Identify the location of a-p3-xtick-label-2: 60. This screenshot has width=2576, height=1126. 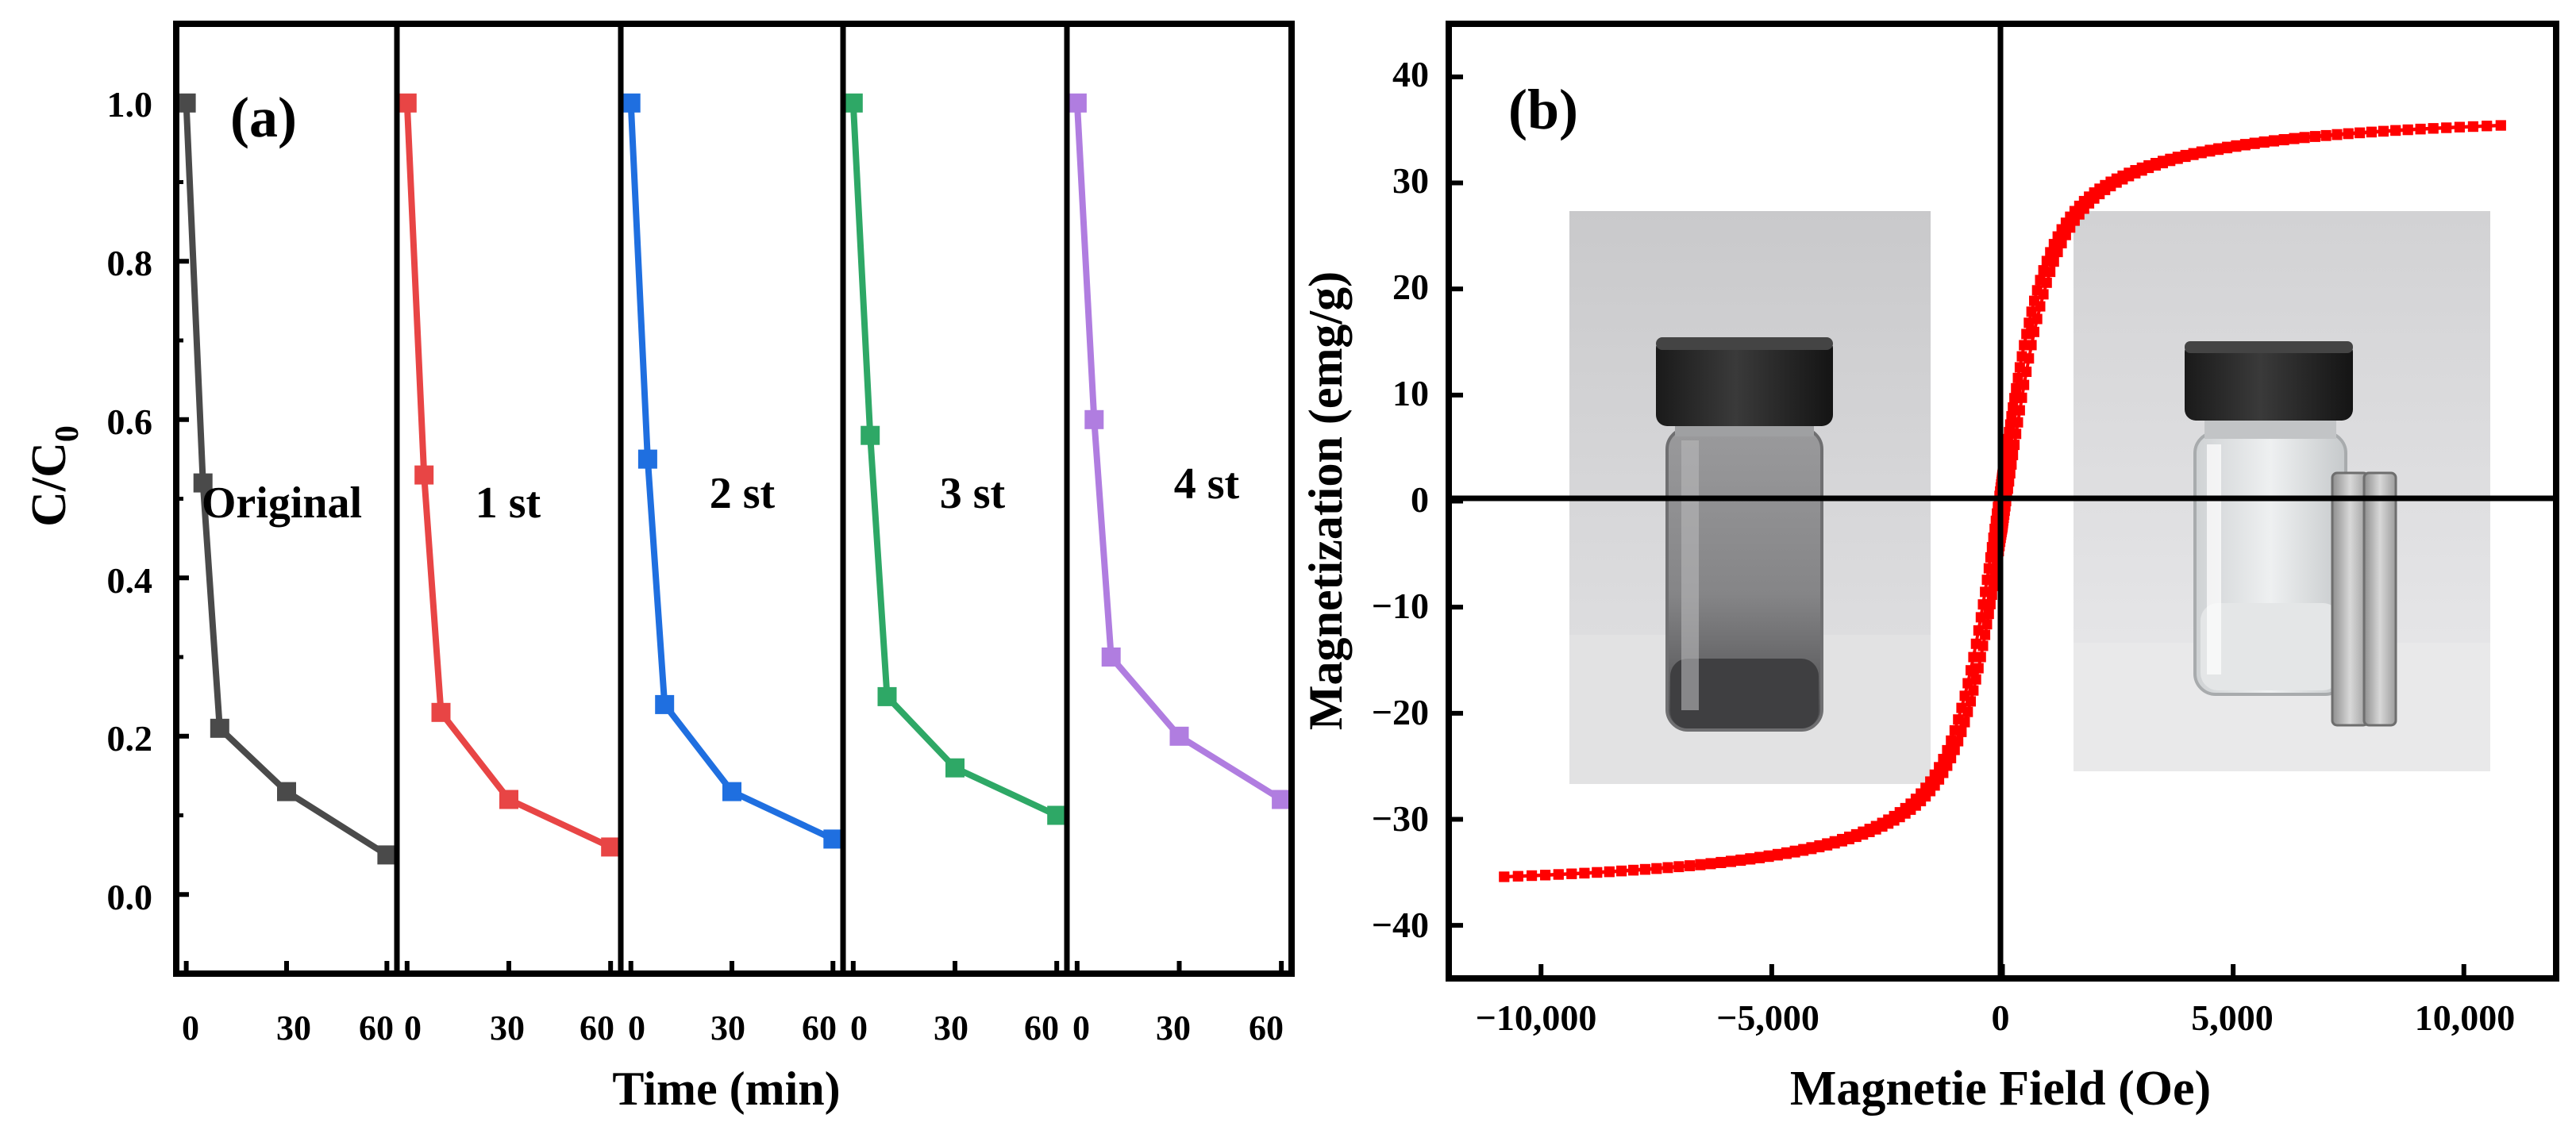
(1041, 1028).